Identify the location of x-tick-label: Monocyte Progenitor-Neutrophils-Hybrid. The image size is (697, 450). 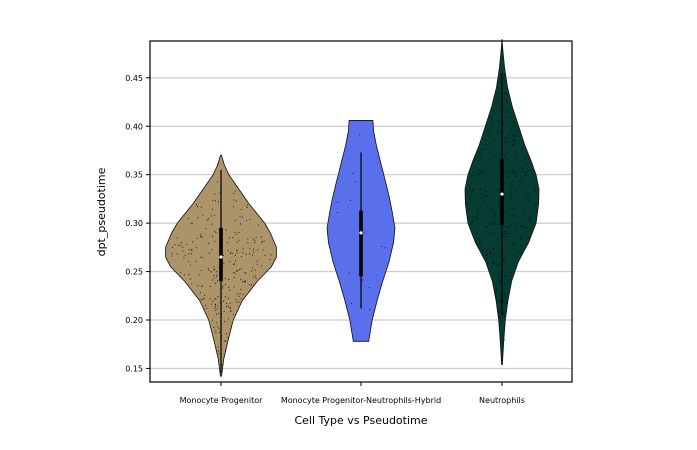
(361, 400).